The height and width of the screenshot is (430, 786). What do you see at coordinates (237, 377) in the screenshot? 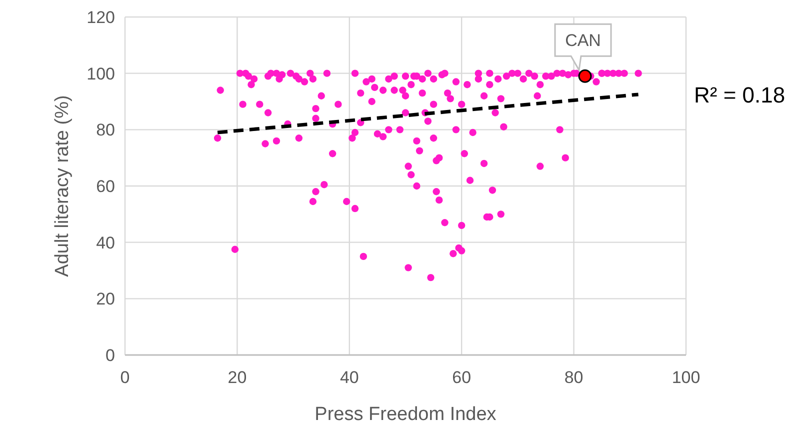
I see `x-tick-label: 20` at bounding box center [237, 377].